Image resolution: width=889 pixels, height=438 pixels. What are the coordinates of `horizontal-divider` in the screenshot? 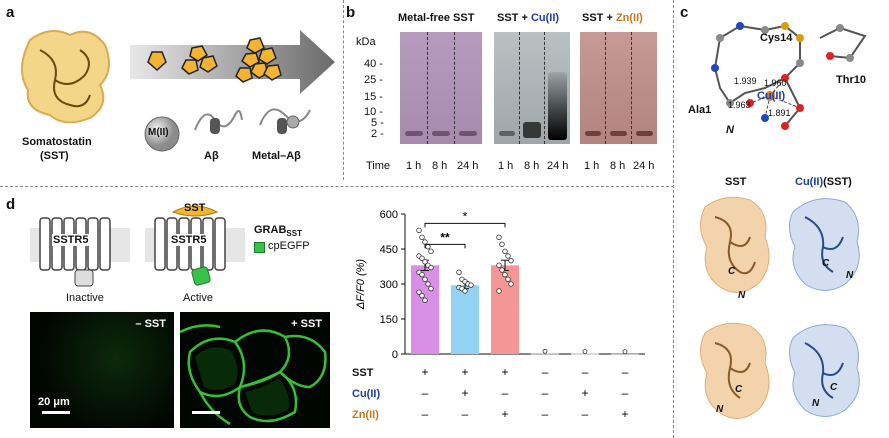 It's located at (337, 186).